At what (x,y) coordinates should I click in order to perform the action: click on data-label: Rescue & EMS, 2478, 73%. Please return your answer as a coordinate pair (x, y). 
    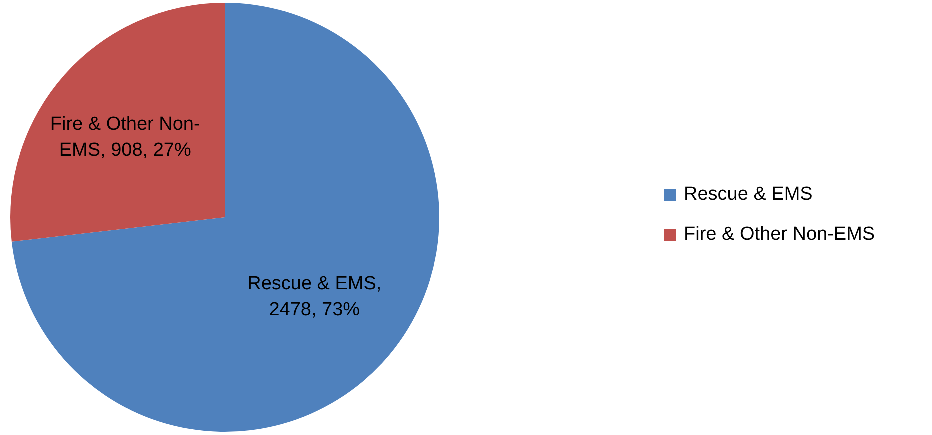
    Looking at the image, I should click on (315, 297).